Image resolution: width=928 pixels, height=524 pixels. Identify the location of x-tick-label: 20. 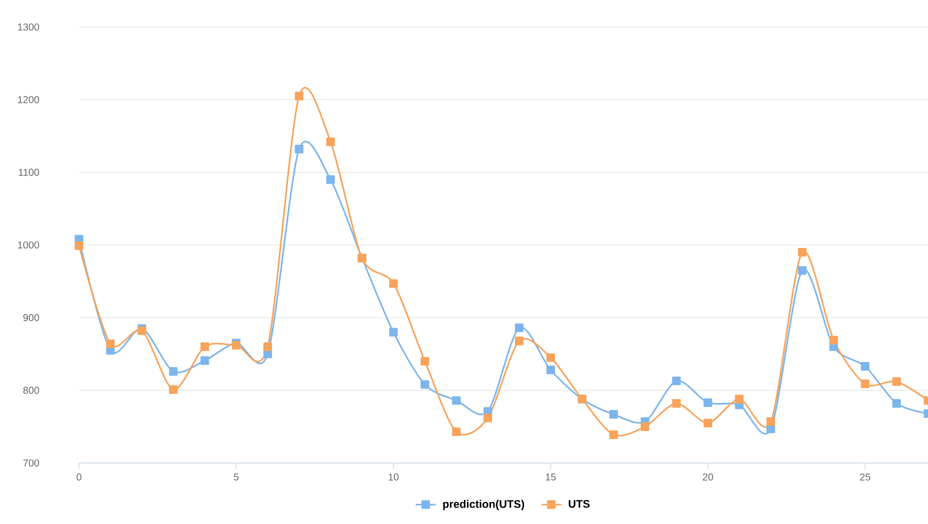
(708, 477).